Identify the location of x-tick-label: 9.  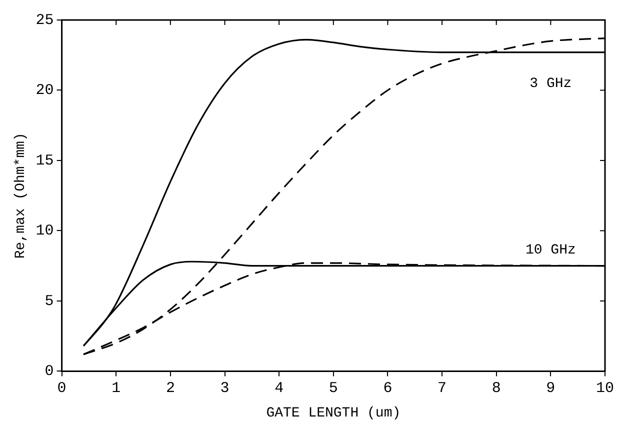
(551, 389).